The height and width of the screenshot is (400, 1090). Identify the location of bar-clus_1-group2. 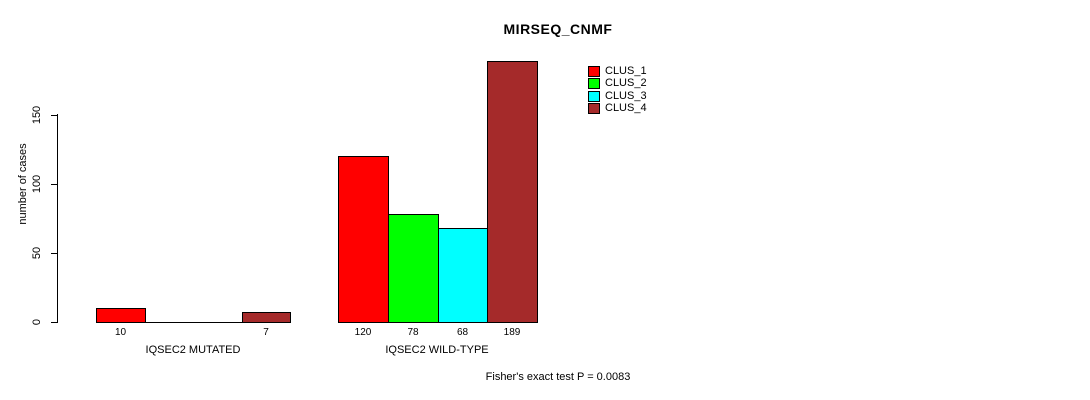
(363, 239).